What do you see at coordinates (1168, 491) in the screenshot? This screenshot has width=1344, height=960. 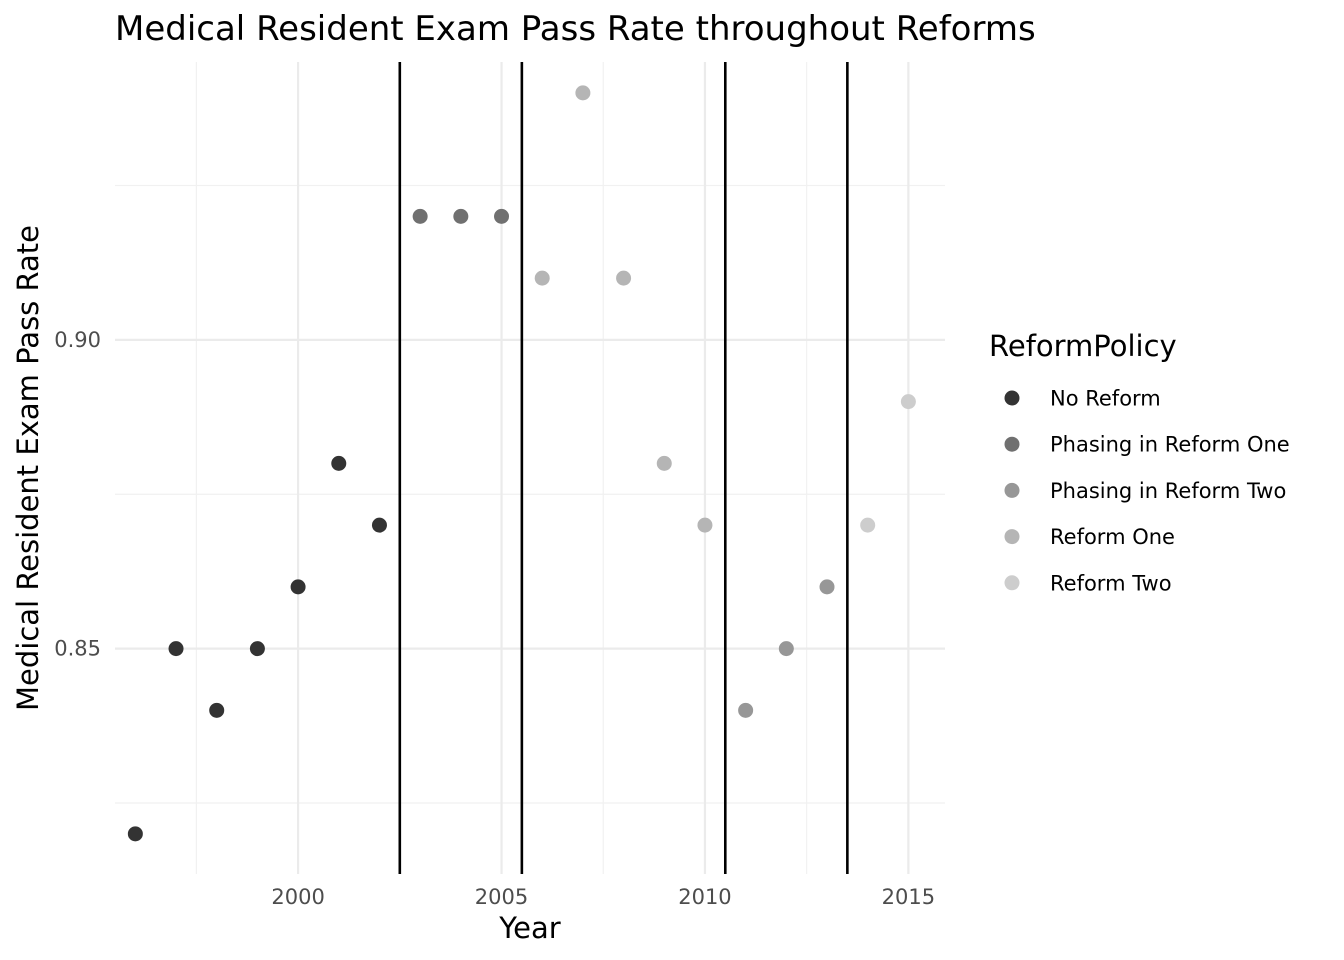 I see `legend-label: Phasing in Reform Two` at bounding box center [1168, 491].